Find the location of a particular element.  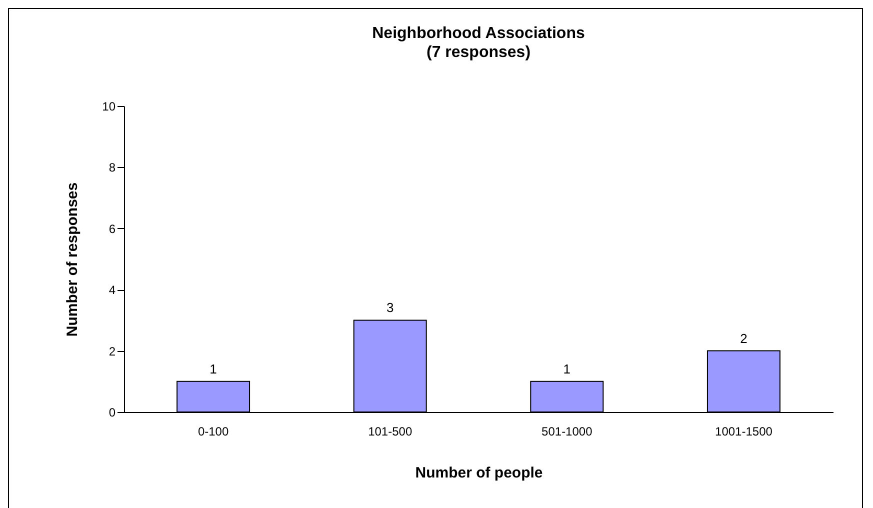

data-label: 3 is located at coordinates (390, 308).